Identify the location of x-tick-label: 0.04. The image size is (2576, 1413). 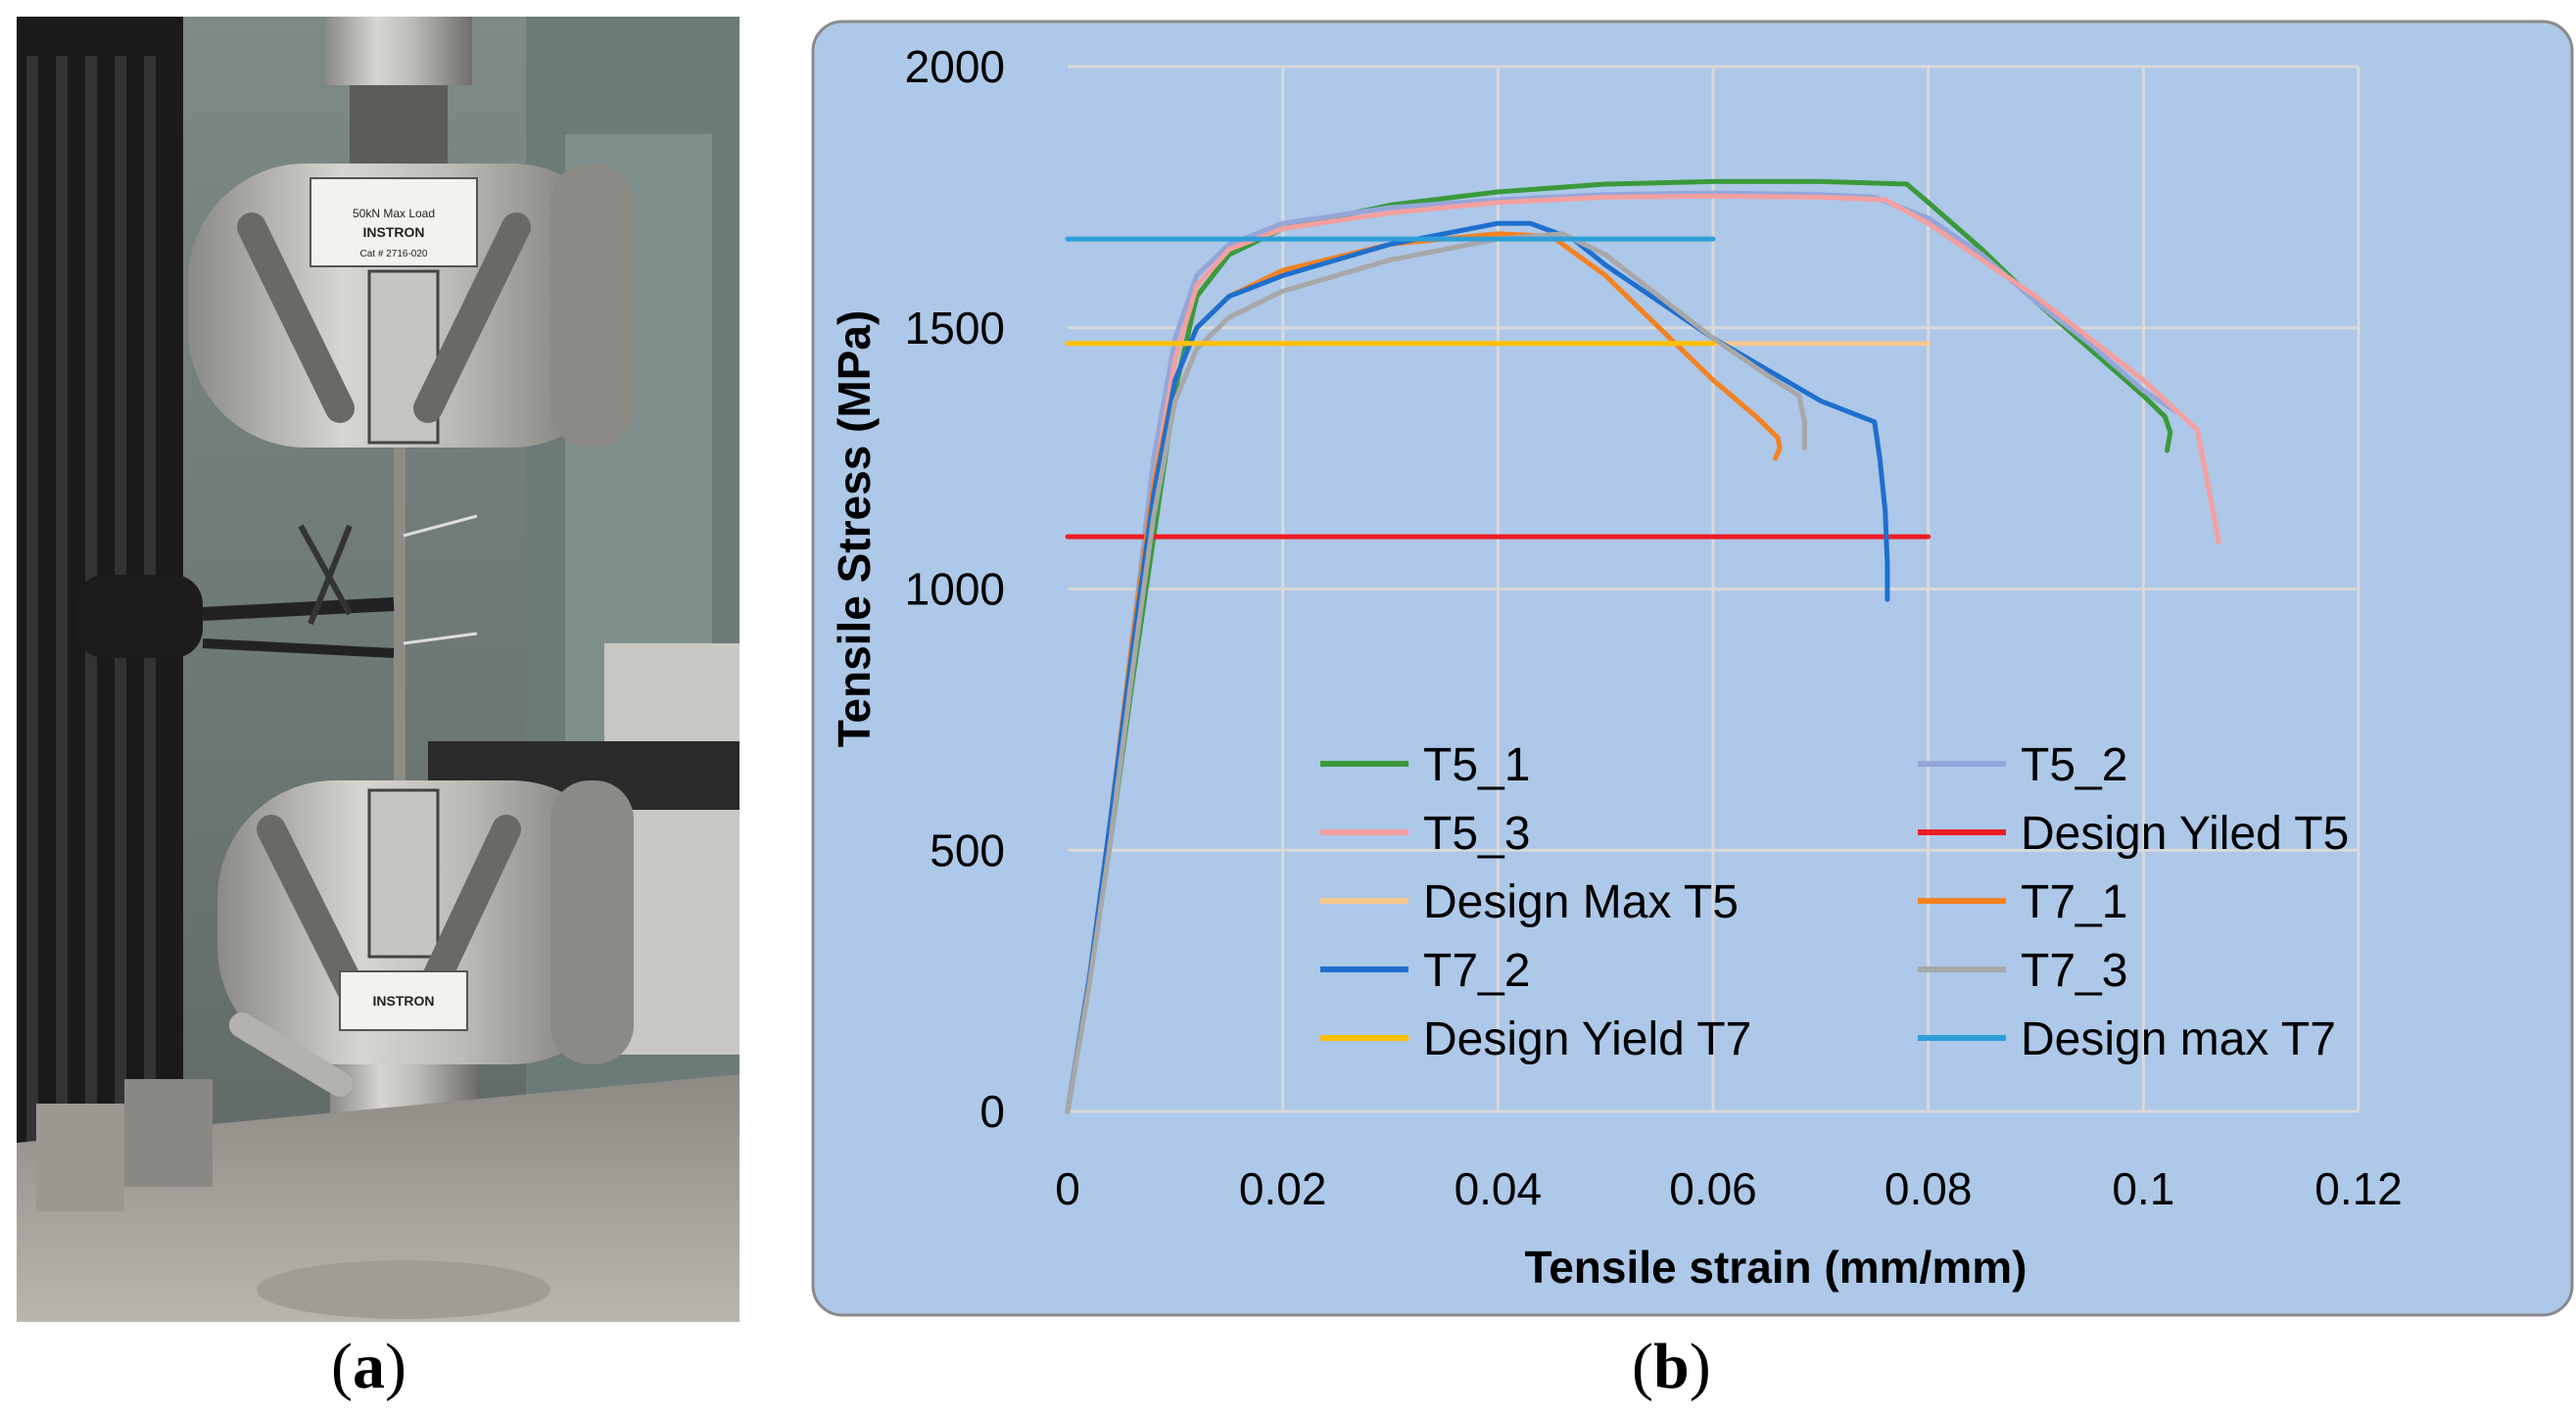
(1499, 1188).